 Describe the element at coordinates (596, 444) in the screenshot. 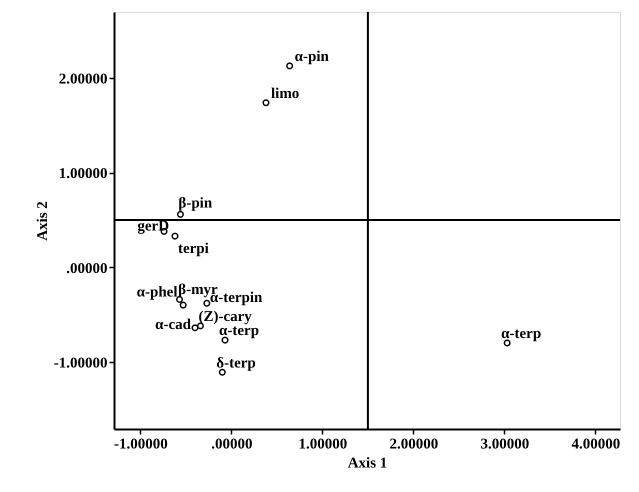

I see `x-tick-label: 4.00000` at that location.